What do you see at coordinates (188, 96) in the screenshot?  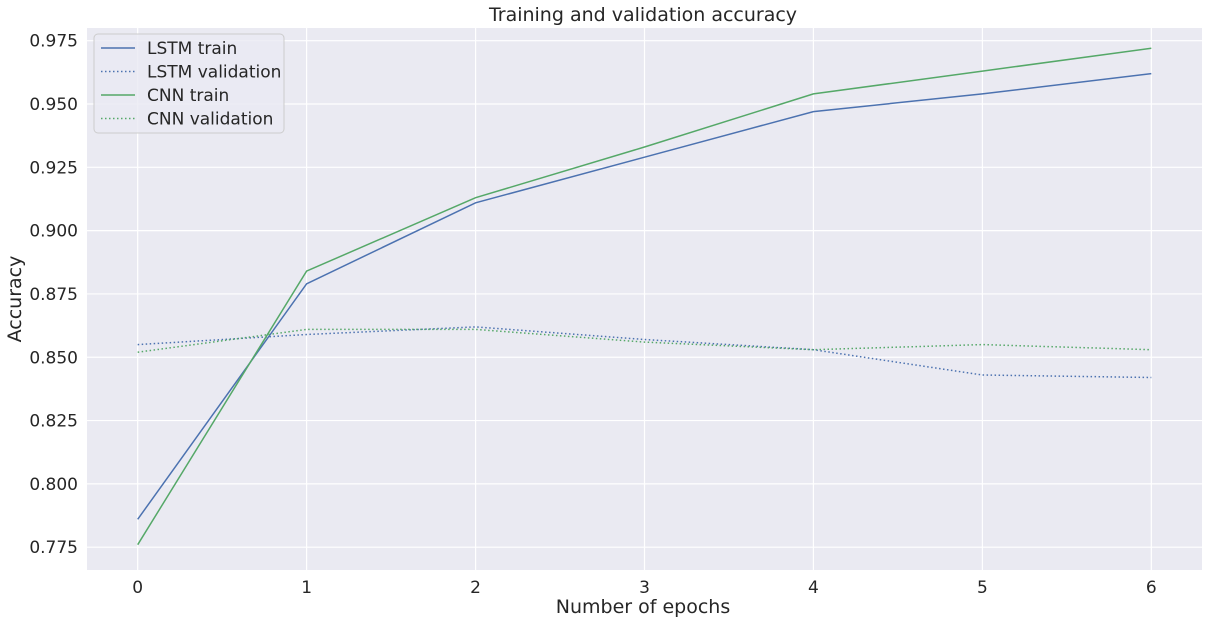 I see `legend-label-cnn-train: CNN train` at bounding box center [188, 96].